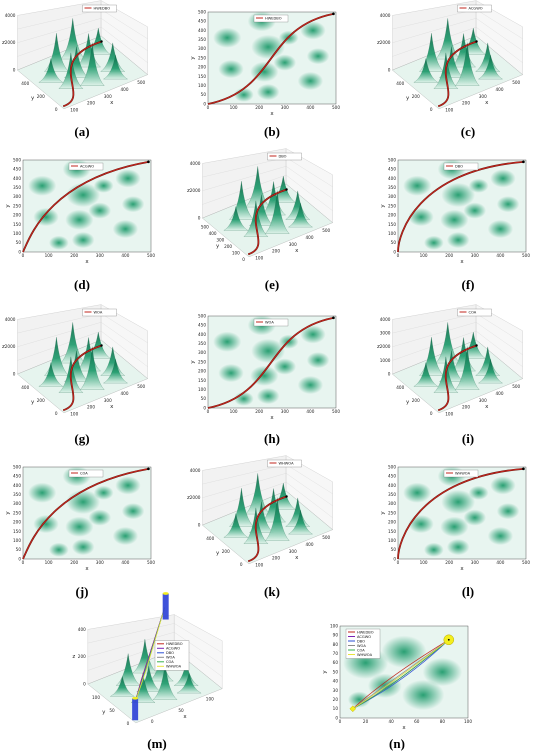  I want to click on path-coa, so click(457, 377).